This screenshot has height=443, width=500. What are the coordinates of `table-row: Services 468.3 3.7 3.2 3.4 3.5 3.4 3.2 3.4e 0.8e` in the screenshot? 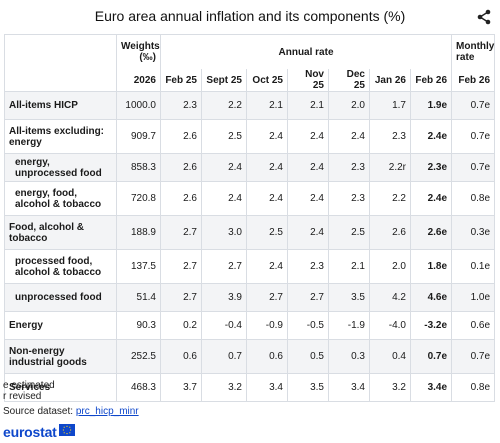 It's located at (250, 387).